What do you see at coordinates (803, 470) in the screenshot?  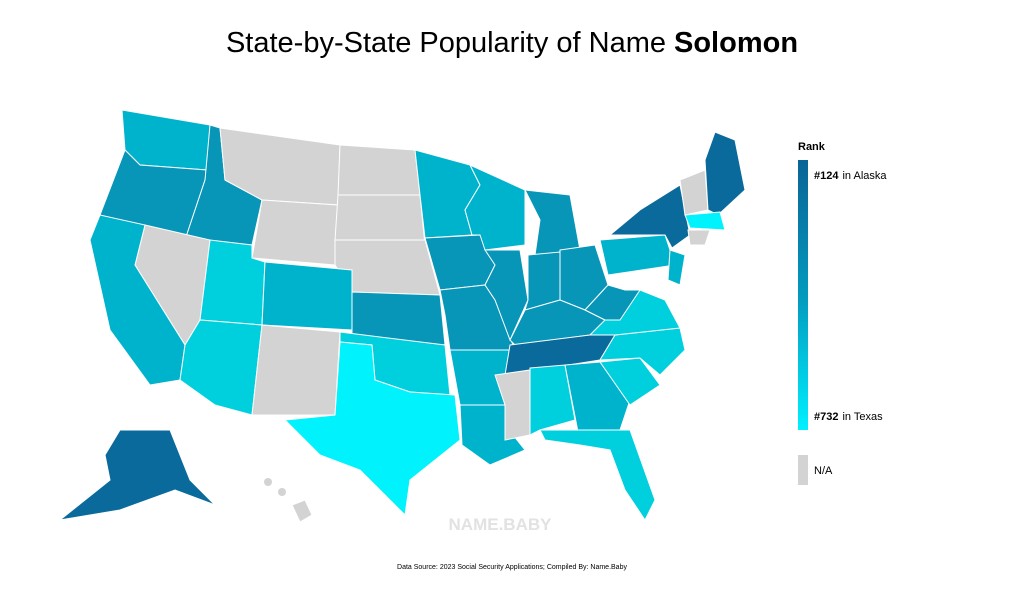 I see `legend-na-swatch` at bounding box center [803, 470].